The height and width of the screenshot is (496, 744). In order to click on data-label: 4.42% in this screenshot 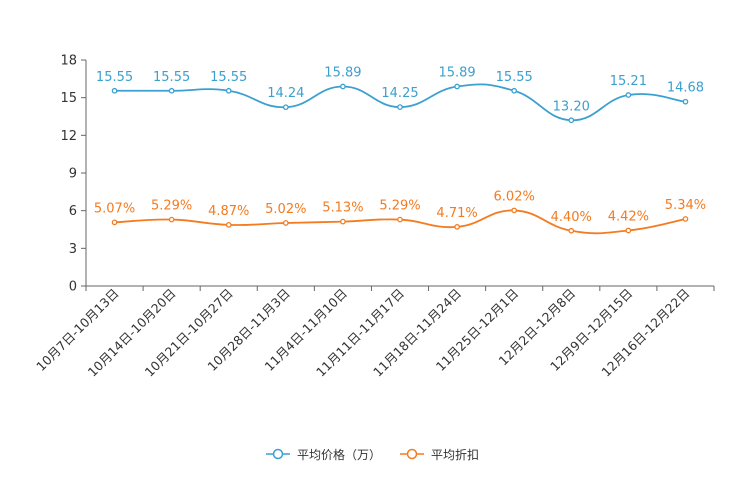, I will do `click(628, 217)`.